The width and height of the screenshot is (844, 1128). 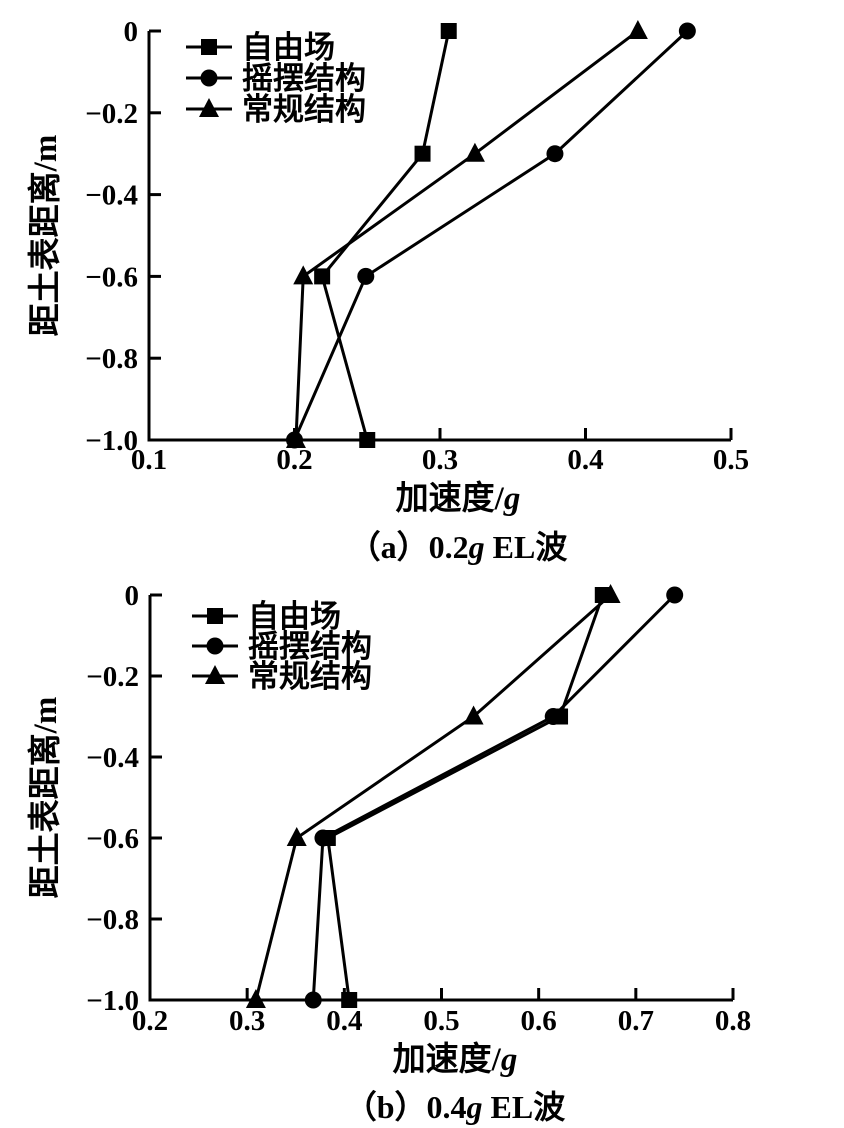 I want to click on panel-a-x-tick-label: 0.4, so click(x=585, y=460).